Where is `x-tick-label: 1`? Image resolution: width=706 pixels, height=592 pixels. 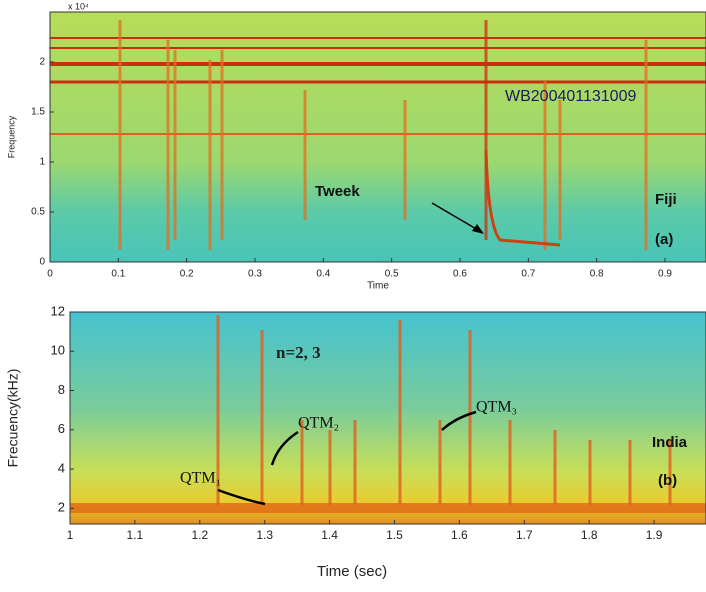
x-tick-label: 1 is located at coordinates (70, 535).